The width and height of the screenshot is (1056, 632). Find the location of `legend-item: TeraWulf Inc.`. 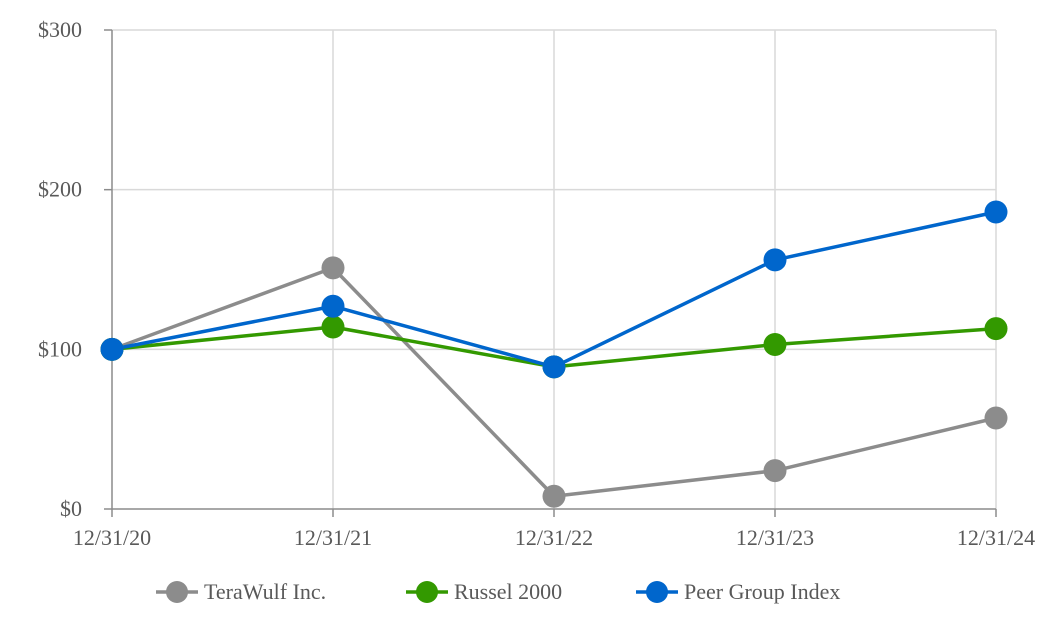

legend-item: TeraWulf Inc. is located at coordinates (241, 591).